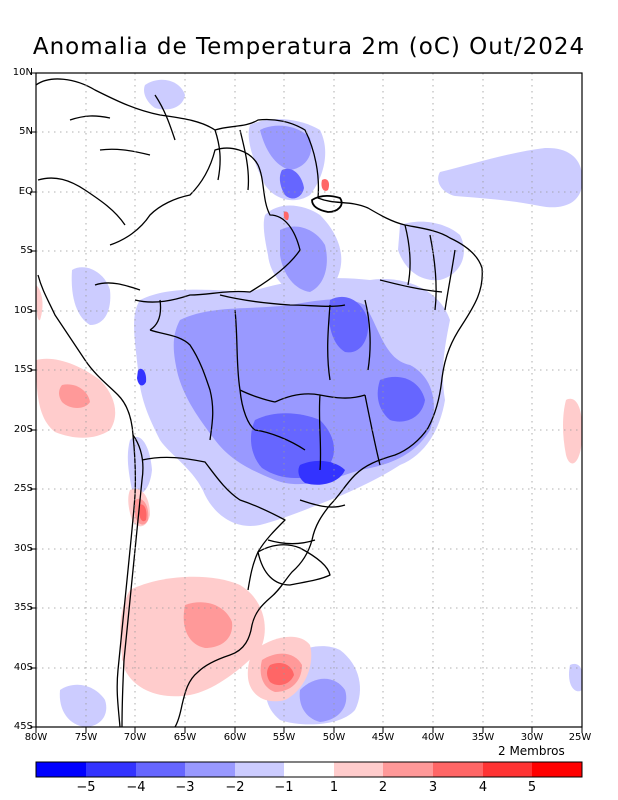 This screenshot has width=618, height=800. I want to click on colorbar-tick-label: −3, so click(185, 787).